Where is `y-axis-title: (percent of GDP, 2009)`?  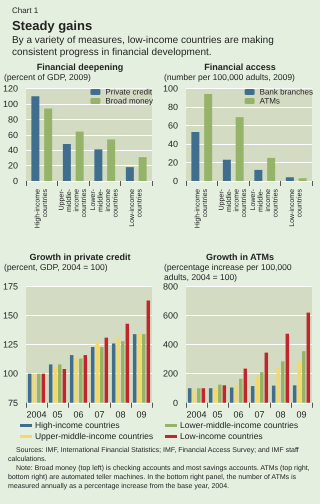 y-axis-title: (percent of GDP, 2009) is located at coordinates (48, 78).